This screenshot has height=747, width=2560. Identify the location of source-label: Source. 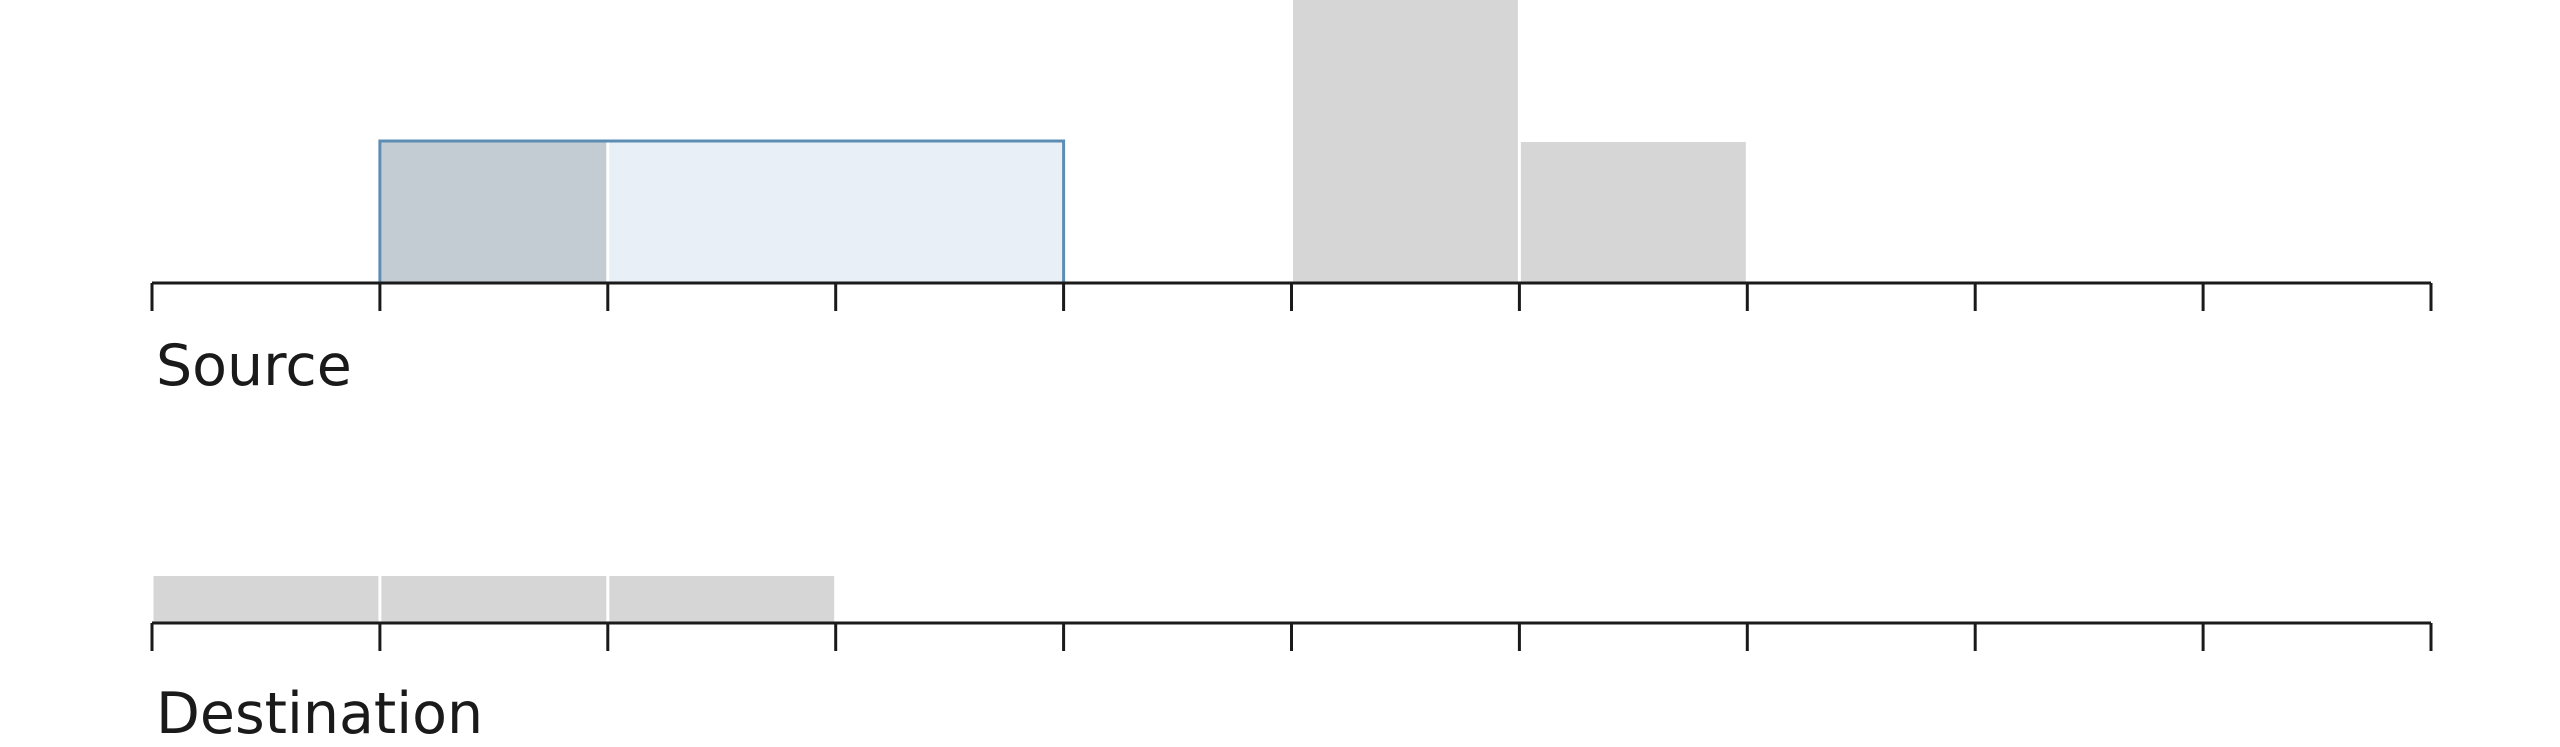
(254, 366).